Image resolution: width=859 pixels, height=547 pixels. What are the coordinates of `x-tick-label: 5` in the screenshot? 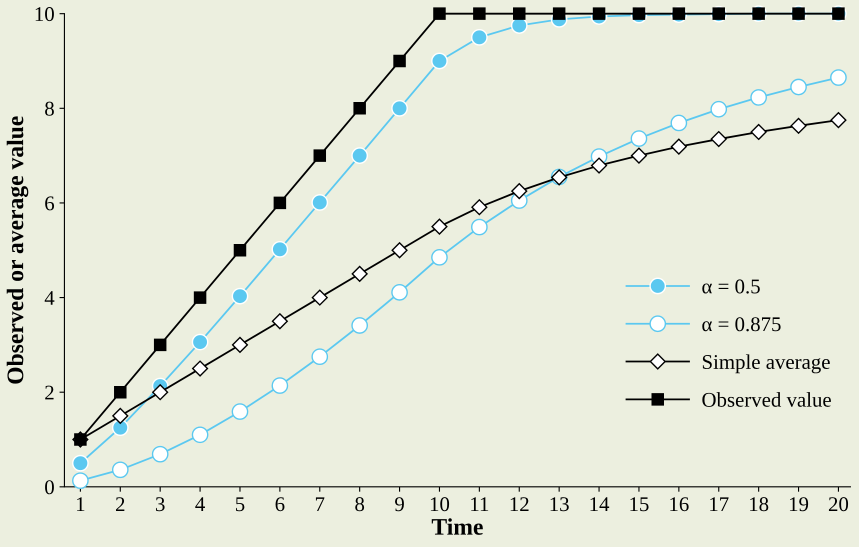 It's located at (240, 504).